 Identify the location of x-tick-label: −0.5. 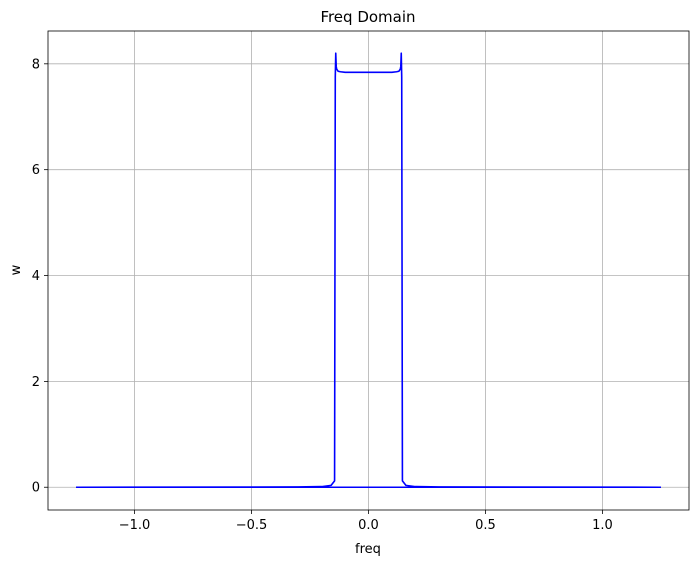
(252, 525).